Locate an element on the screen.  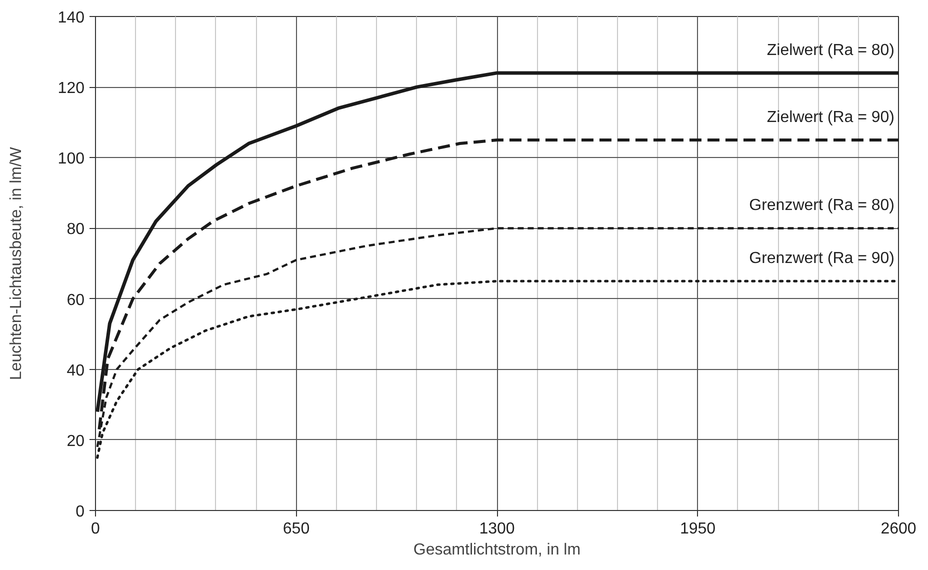
y-tick-label: 100 is located at coordinates (71, 159).